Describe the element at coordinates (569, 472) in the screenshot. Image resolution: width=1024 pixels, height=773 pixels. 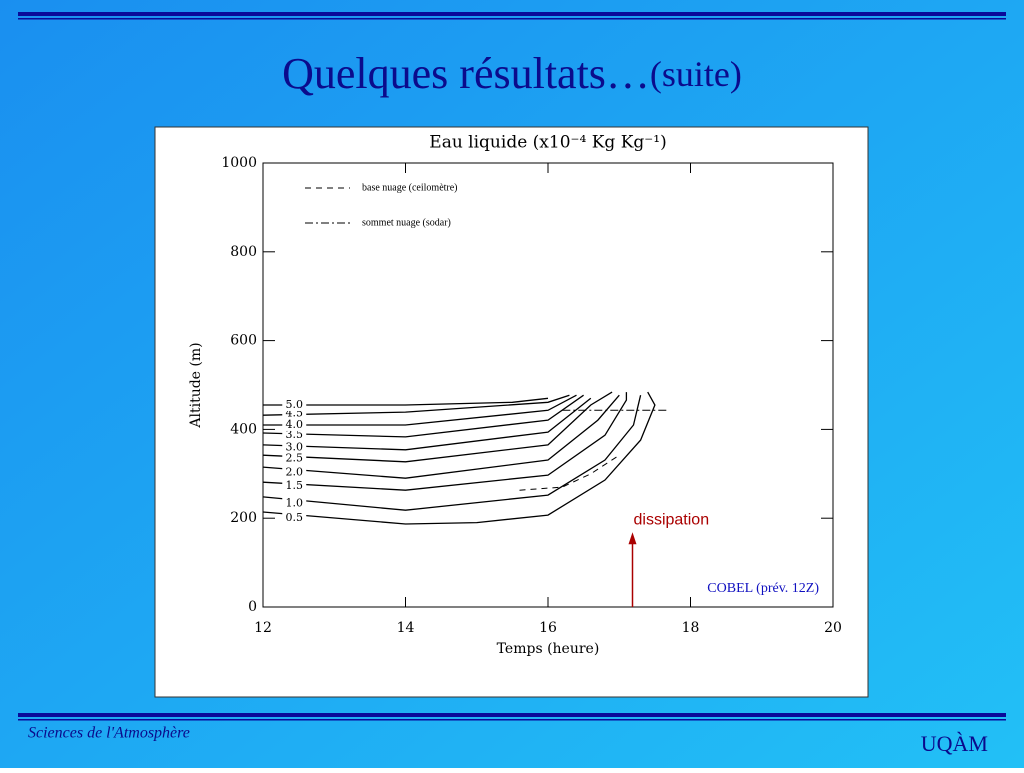
I see `boundary-line` at that location.